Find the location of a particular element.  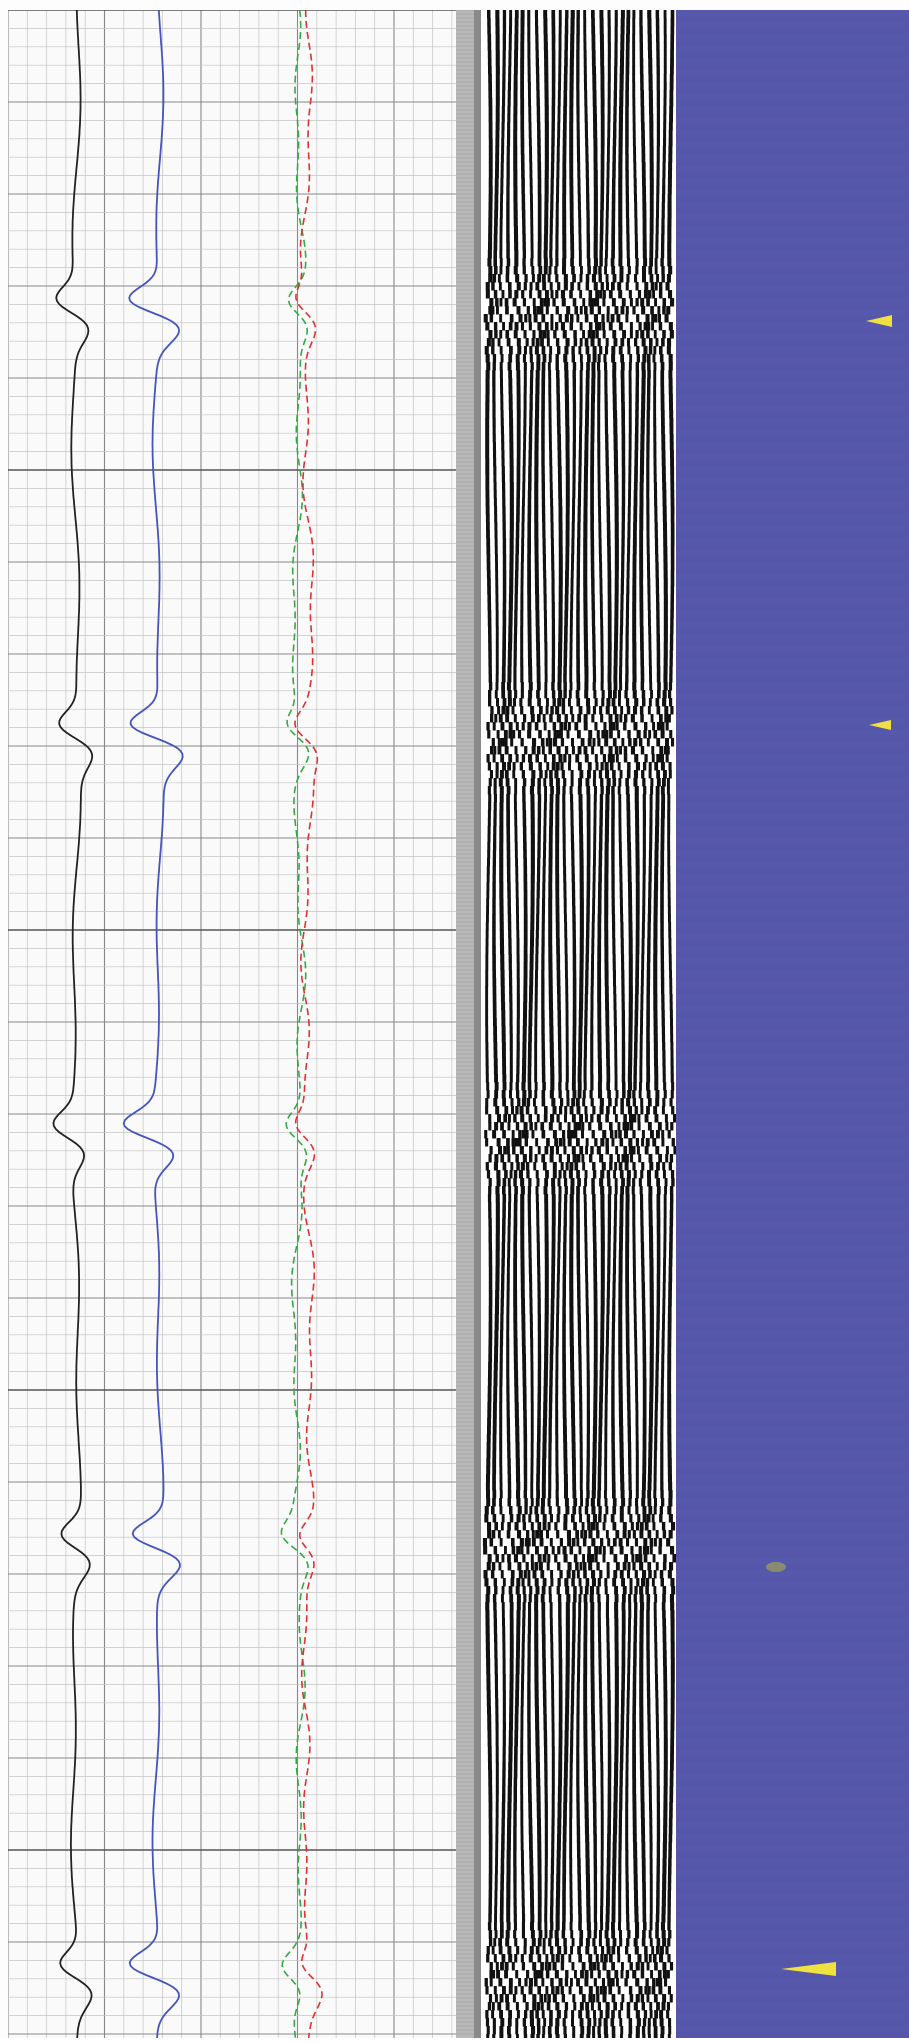

depth-scale-strip is located at coordinates (468, 1024).